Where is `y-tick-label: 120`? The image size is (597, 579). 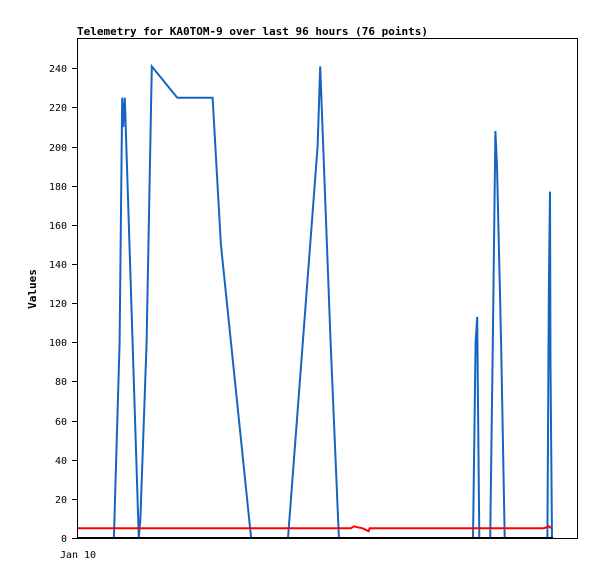 y-tick-label: 120 is located at coordinates (58, 304).